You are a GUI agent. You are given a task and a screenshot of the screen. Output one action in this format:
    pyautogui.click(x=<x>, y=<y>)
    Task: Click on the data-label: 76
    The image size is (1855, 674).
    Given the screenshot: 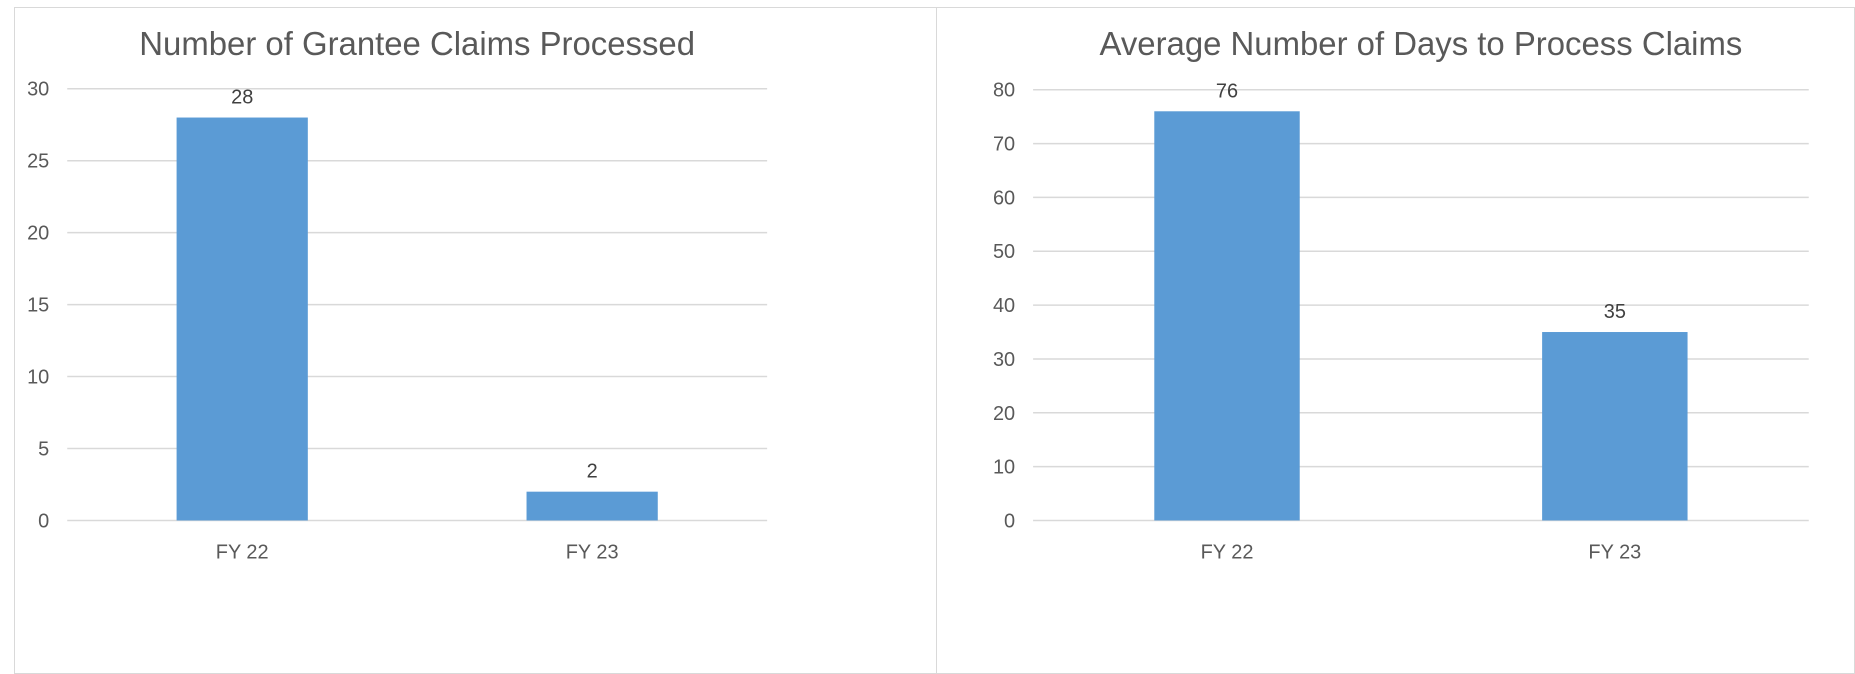 What is the action you would take?
    pyautogui.click(x=1227, y=91)
    